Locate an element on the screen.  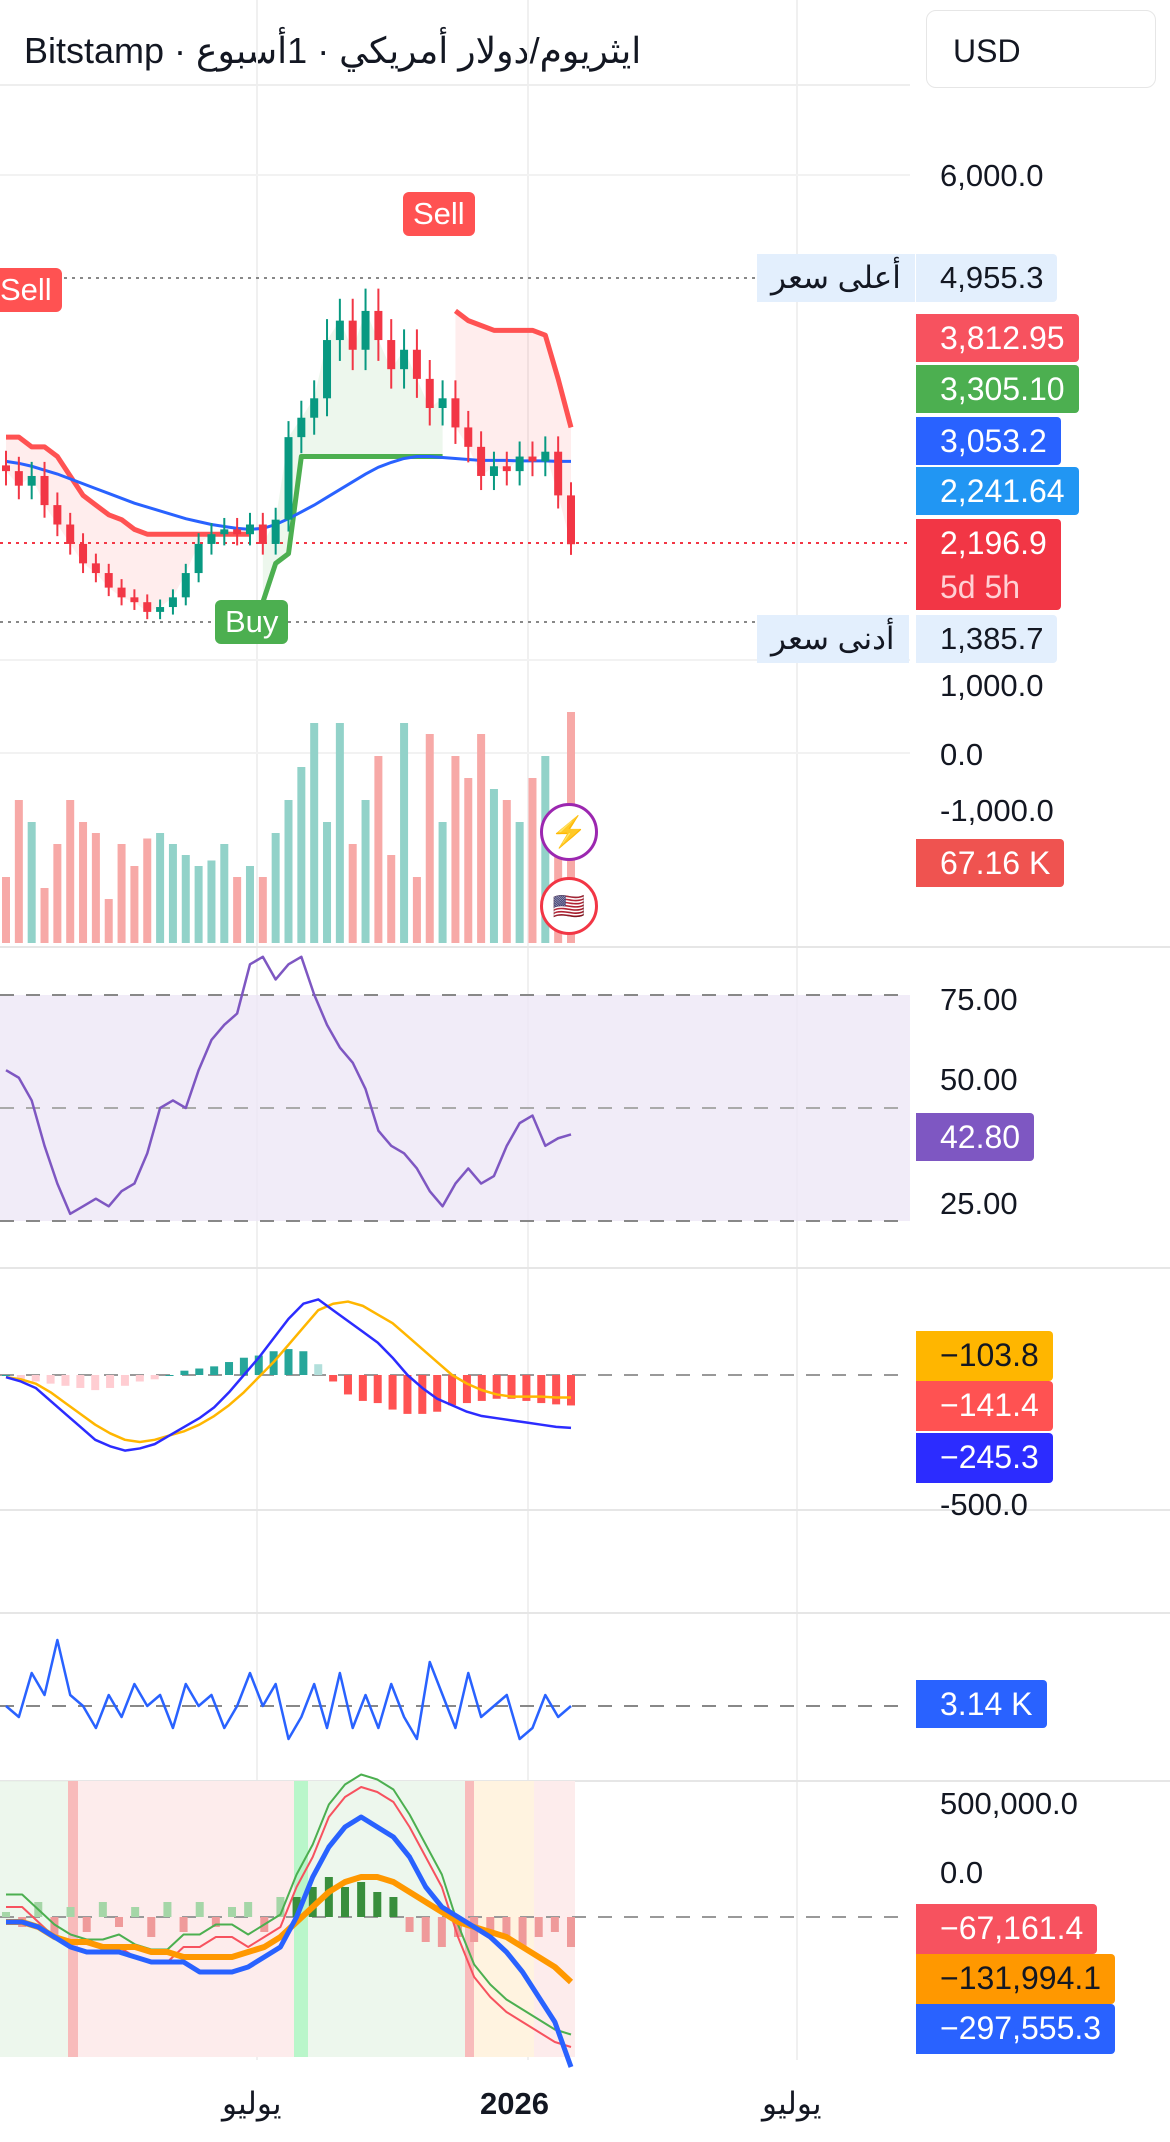
currency-selector: USD is located at coordinates (1041, 49).